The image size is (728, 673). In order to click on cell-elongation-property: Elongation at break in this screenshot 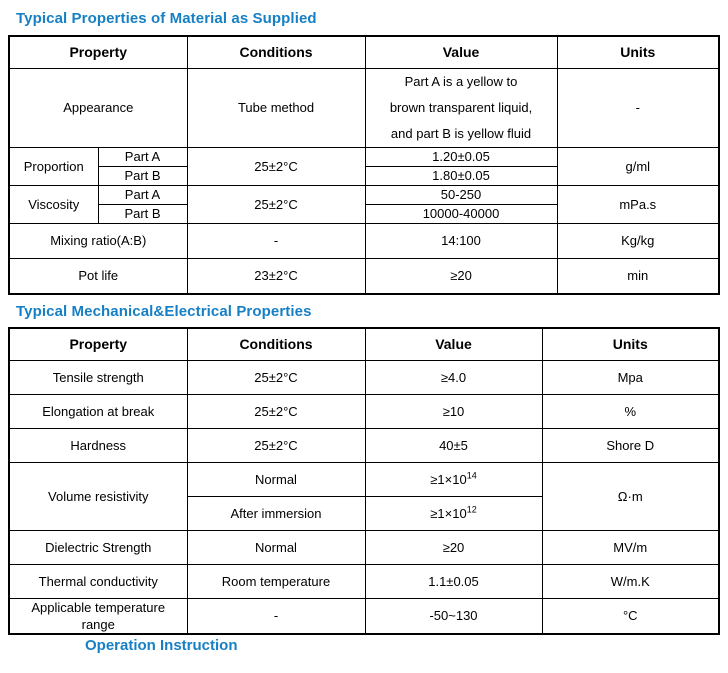, I will do `click(98, 411)`.